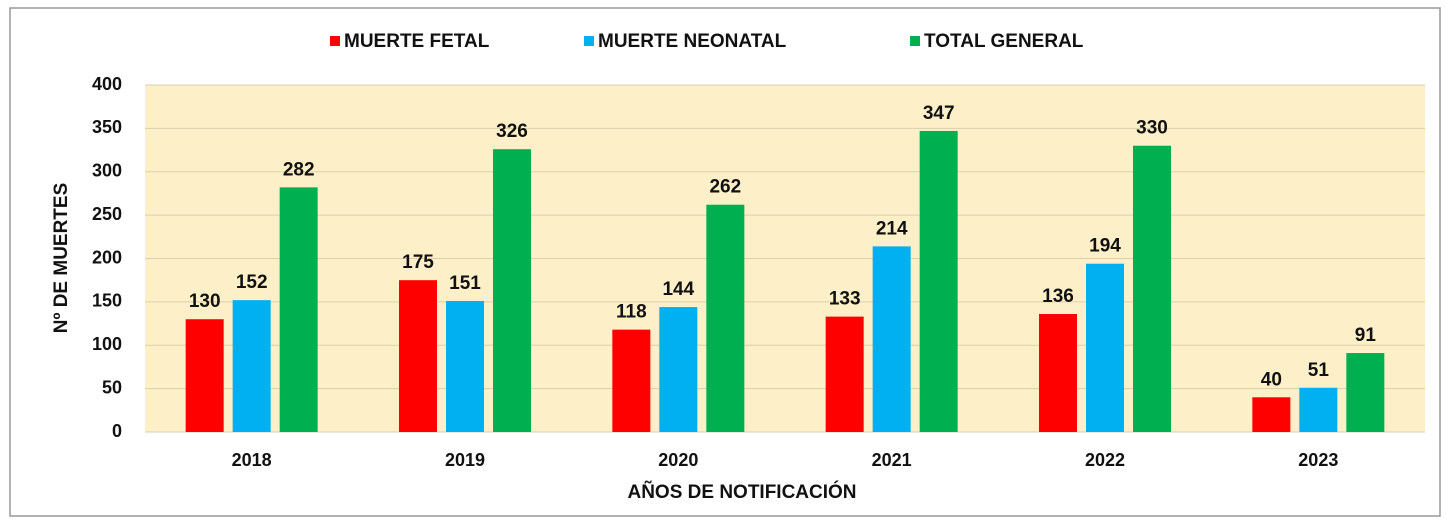 This screenshot has width=1447, height=521. I want to click on y-tick-label: 200, so click(107, 257).